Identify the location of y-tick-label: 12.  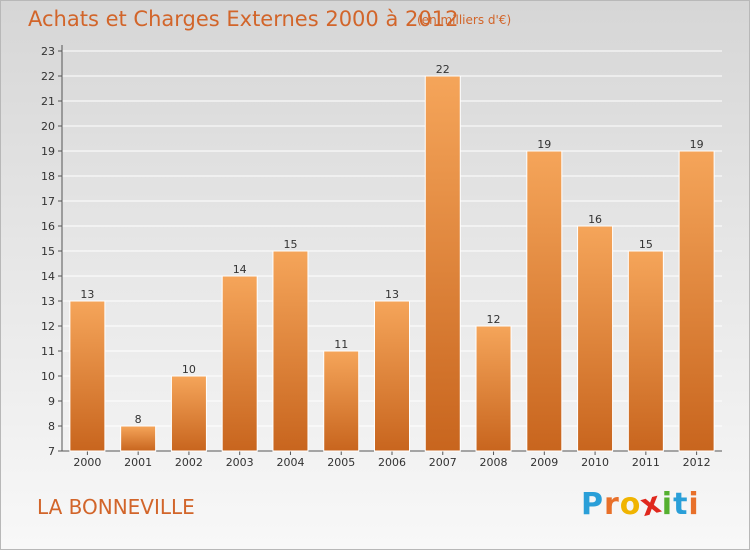
(48, 326).